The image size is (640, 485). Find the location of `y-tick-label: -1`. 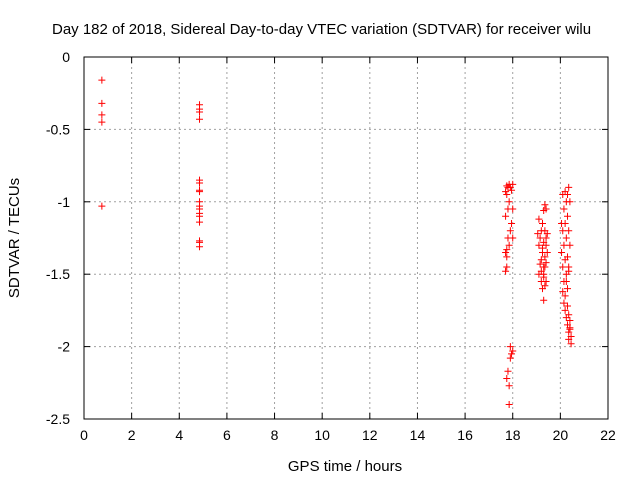

y-tick-label: -1 is located at coordinates (64, 202).